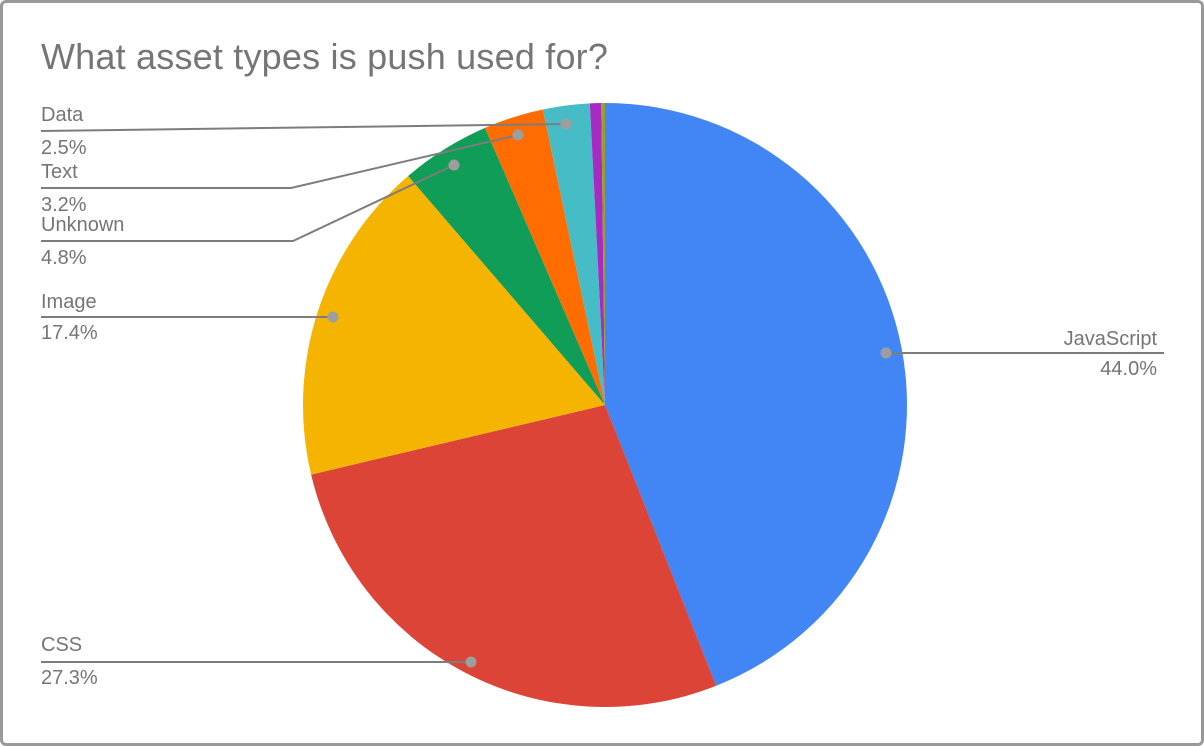 The height and width of the screenshot is (746, 1204). Describe the element at coordinates (471, 662) in the screenshot. I see `leader-dot-css` at that location.